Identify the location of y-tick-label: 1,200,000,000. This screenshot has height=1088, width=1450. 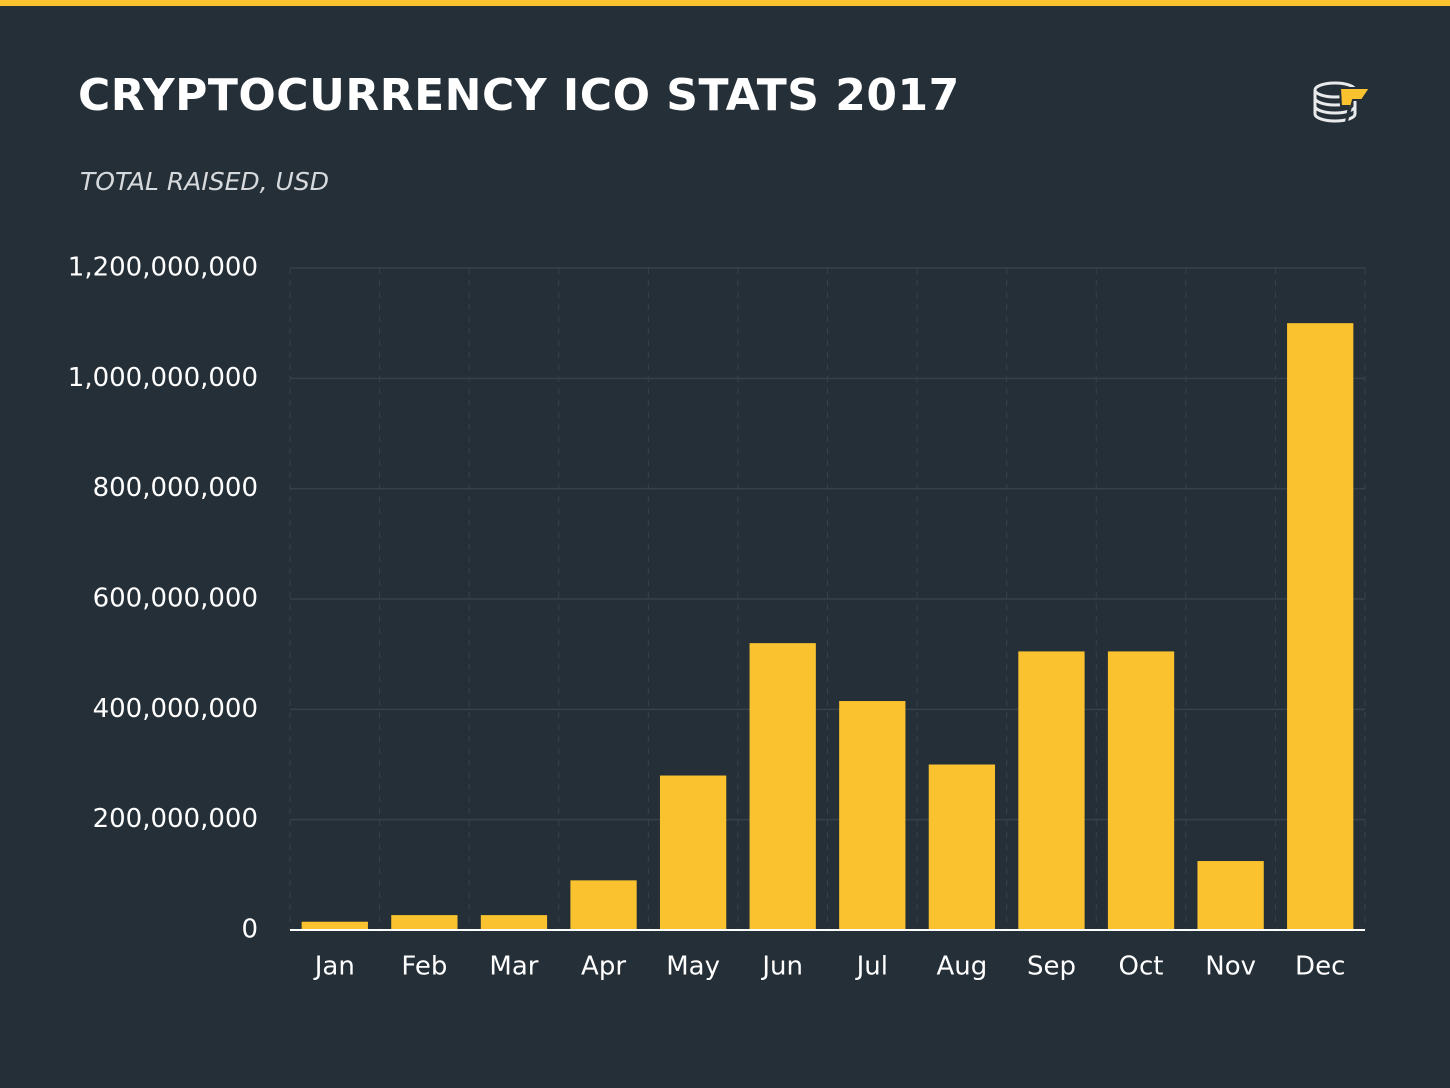
(163, 268).